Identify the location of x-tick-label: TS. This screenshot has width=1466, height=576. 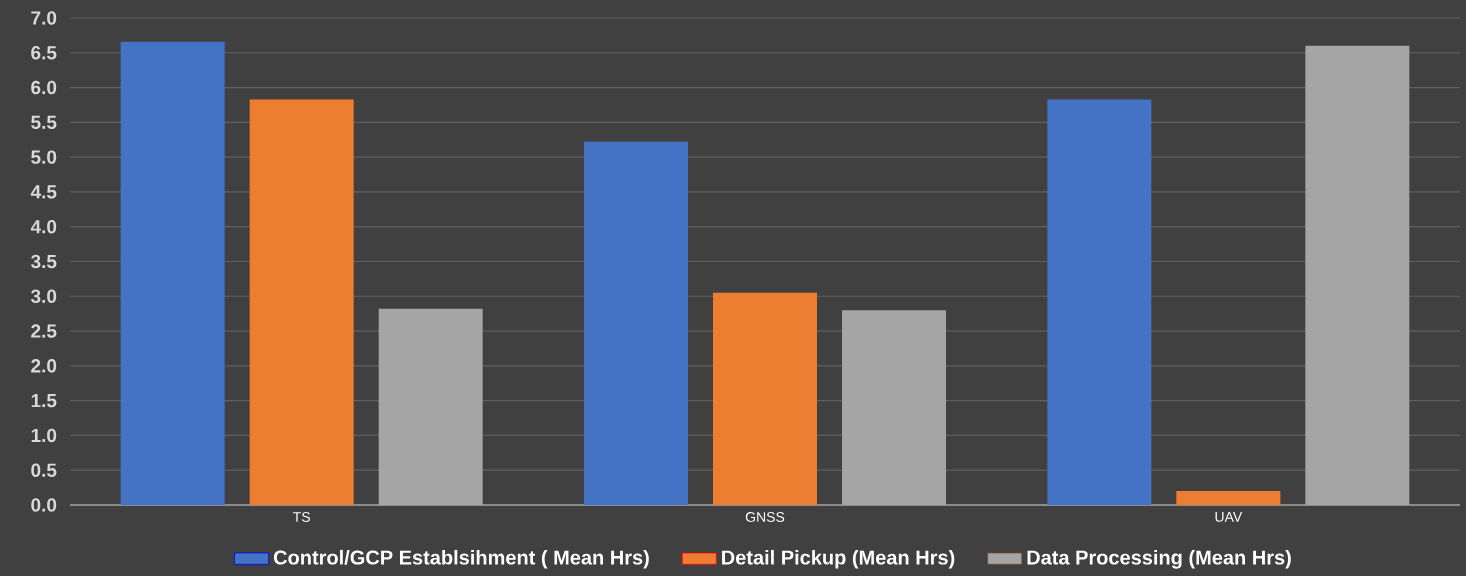
(301, 517).